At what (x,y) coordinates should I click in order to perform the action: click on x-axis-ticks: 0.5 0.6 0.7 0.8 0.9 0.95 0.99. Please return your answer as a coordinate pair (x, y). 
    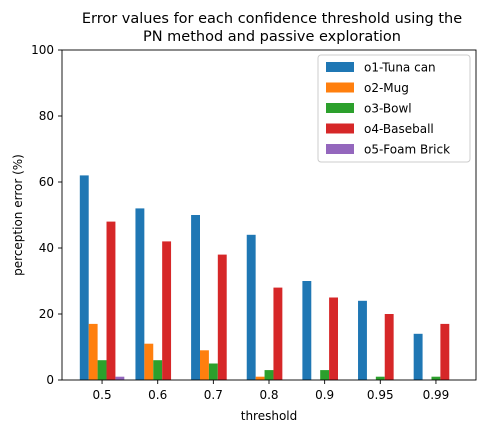
    Looking at the image, I should click on (271, 391).